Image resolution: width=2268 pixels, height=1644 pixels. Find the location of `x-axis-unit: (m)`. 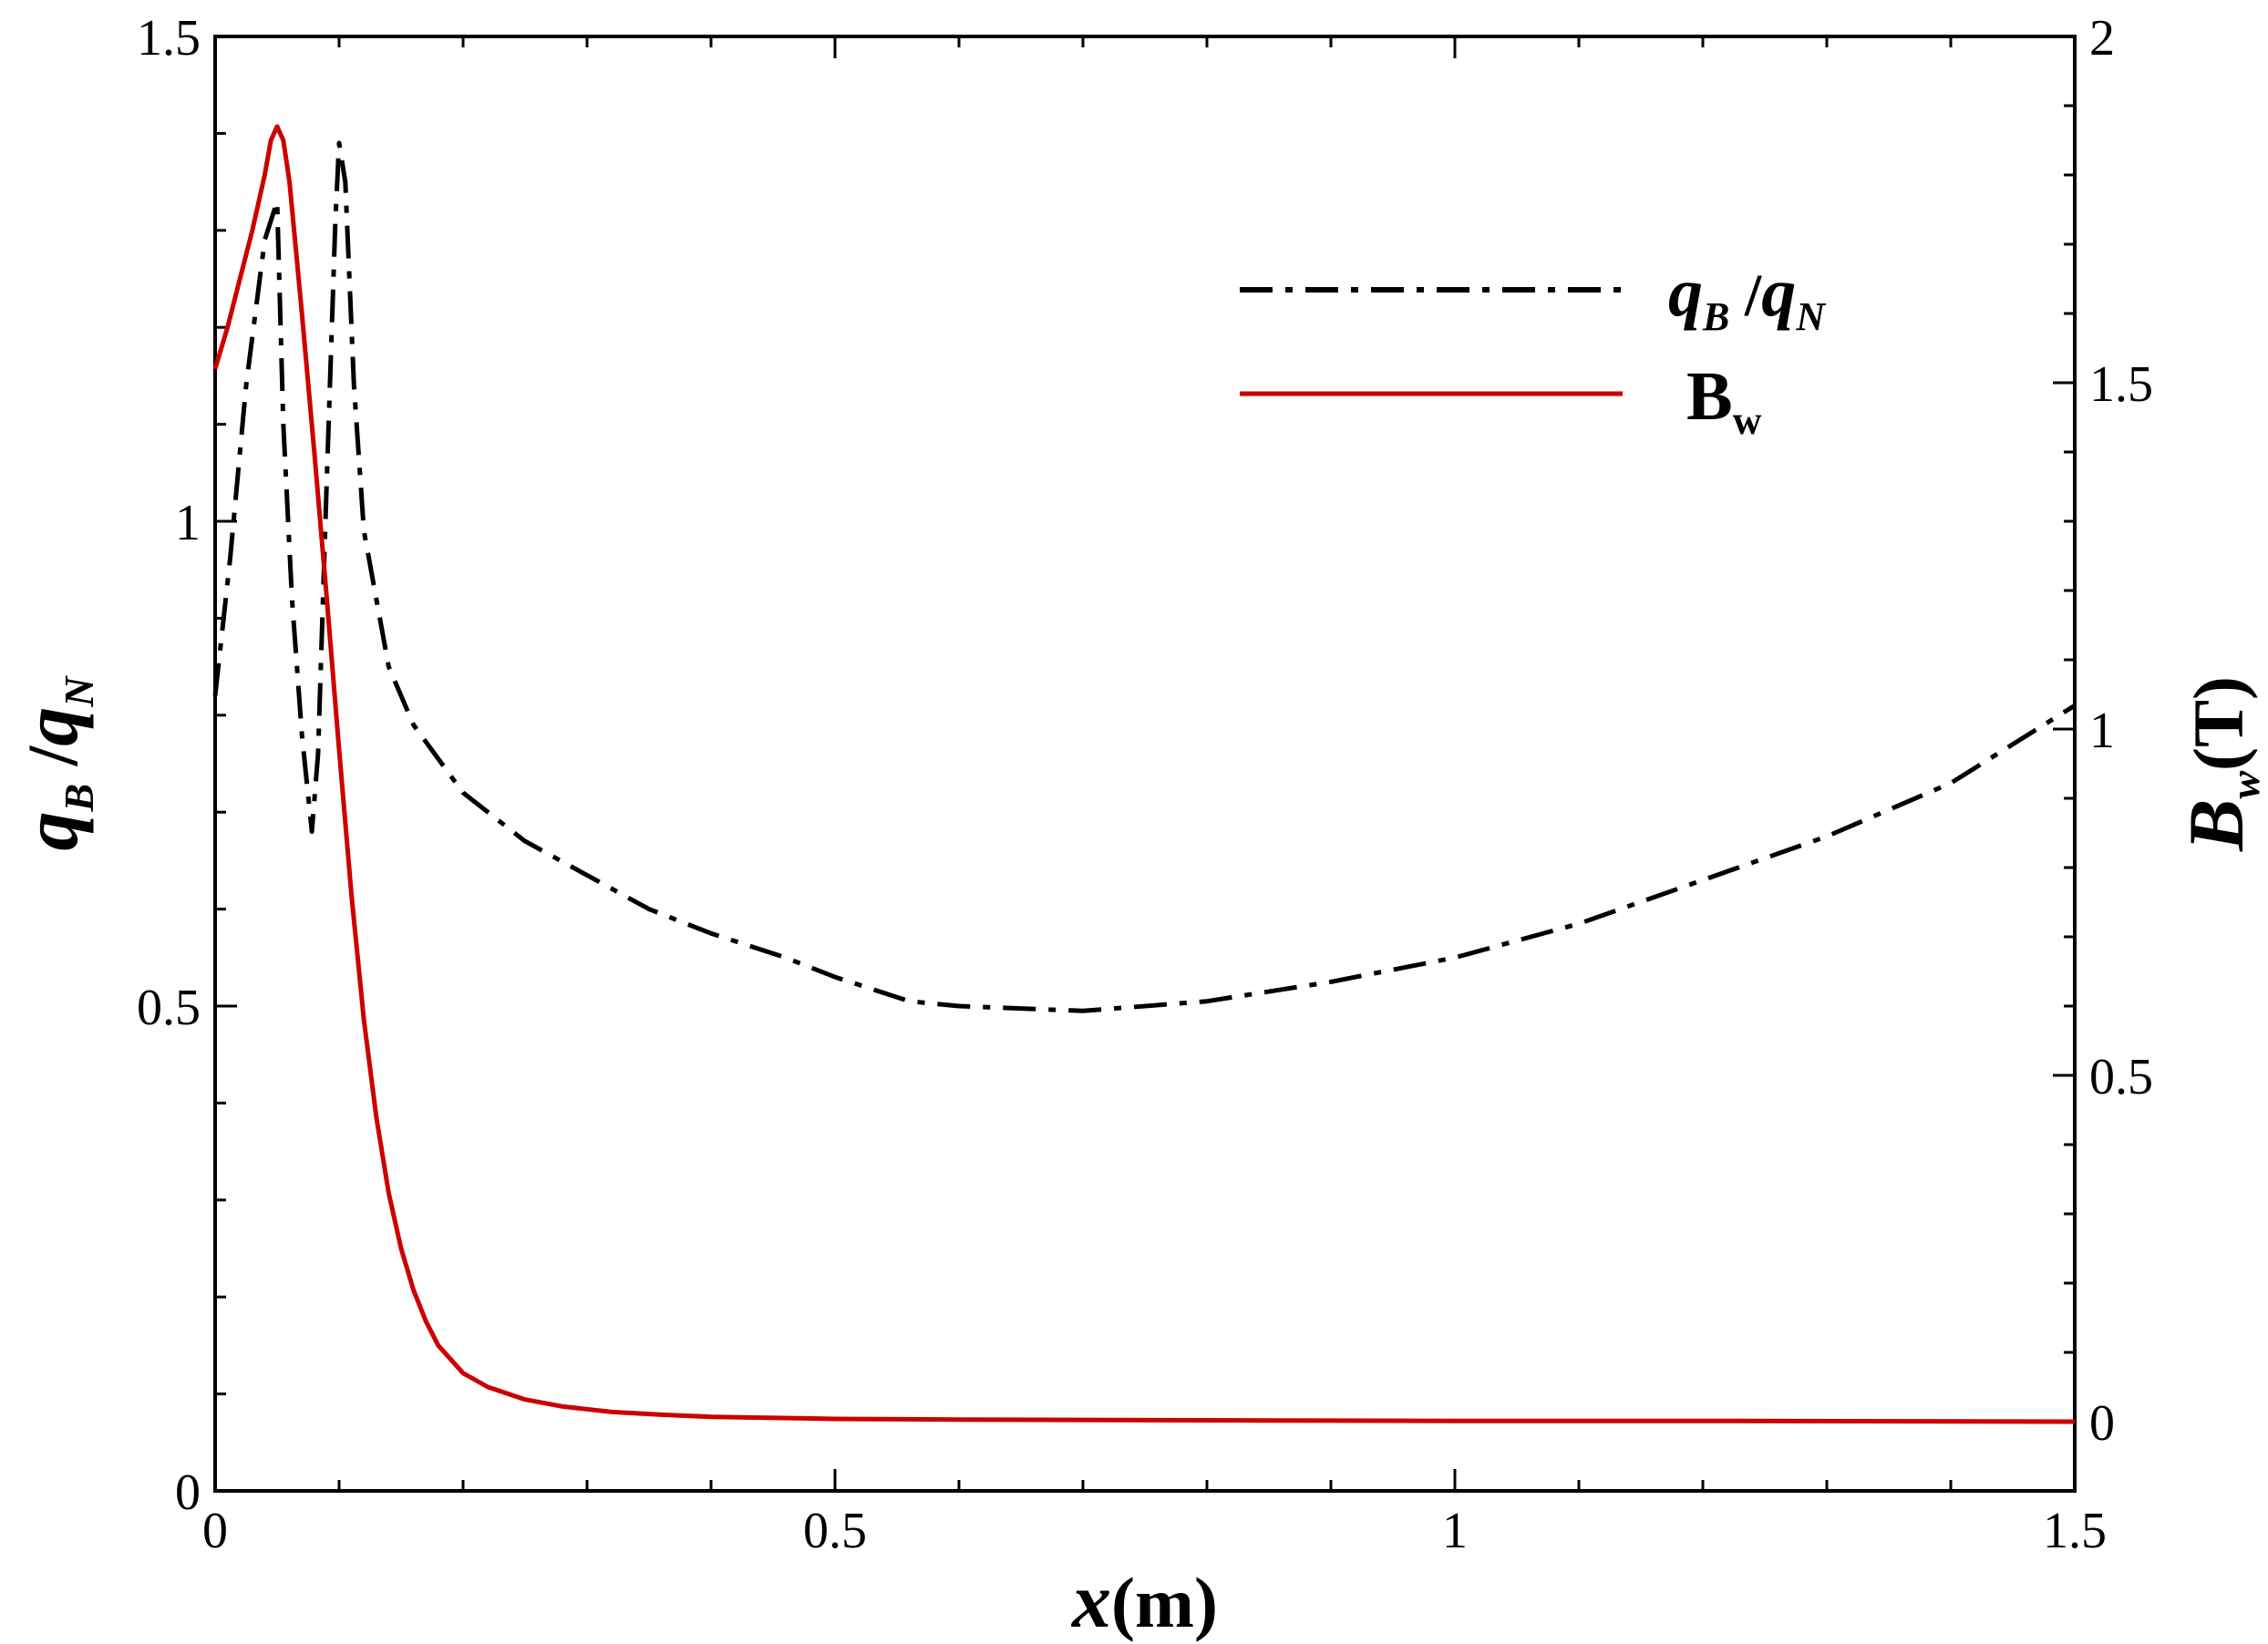

x-axis-unit: (m) is located at coordinates (1164, 1602).